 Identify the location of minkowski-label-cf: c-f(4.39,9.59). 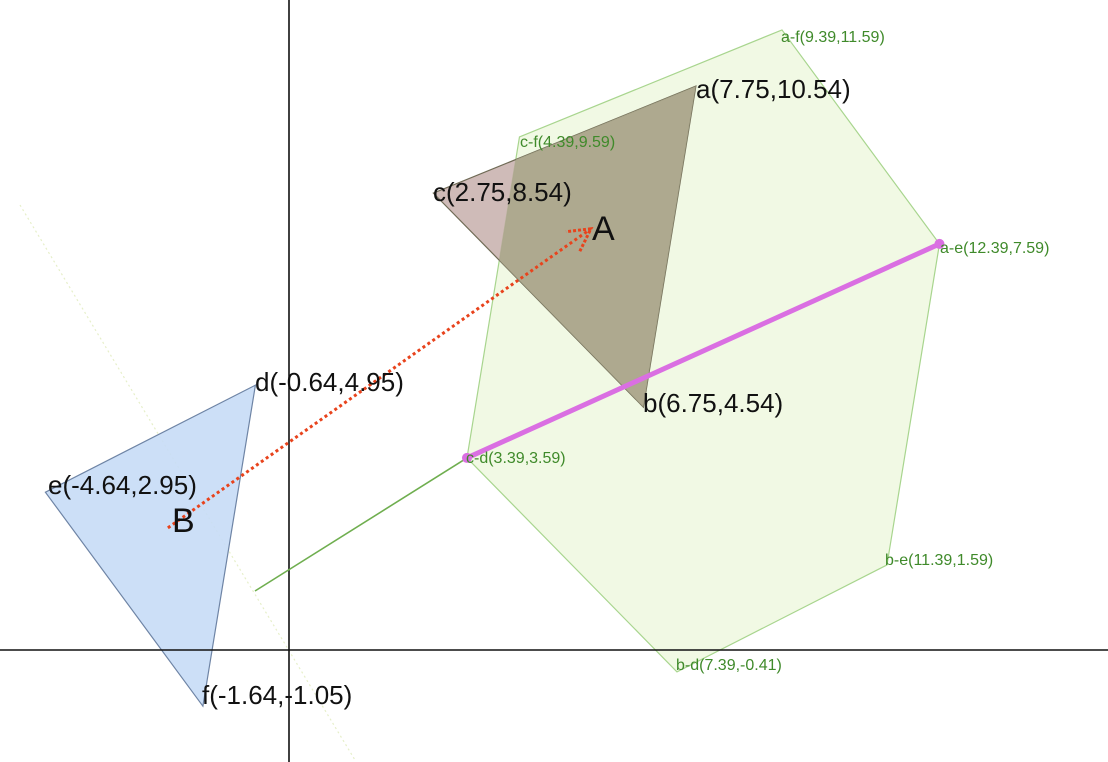
(567, 142).